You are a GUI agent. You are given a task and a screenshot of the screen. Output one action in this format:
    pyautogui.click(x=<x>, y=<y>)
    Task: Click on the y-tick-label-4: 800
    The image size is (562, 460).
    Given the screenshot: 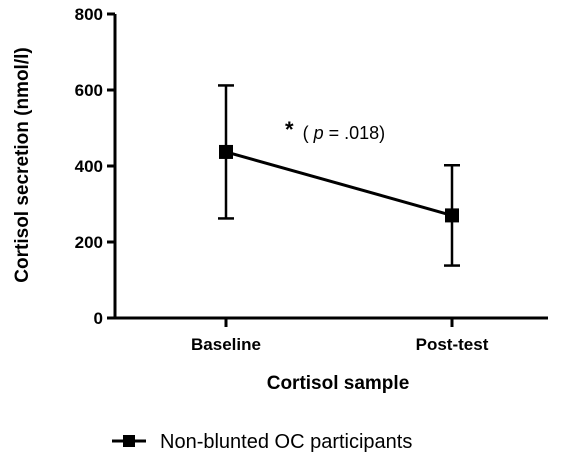 What is the action you would take?
    pyautogui.click(x=89, y=14)
    